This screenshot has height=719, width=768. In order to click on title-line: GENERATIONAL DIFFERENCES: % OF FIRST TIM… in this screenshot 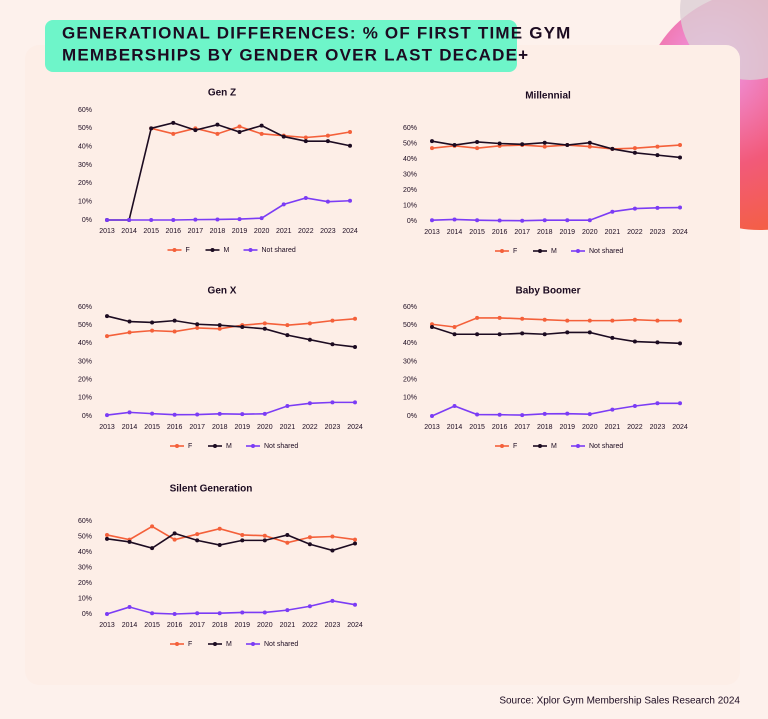, I will do `click(317, 32)`.